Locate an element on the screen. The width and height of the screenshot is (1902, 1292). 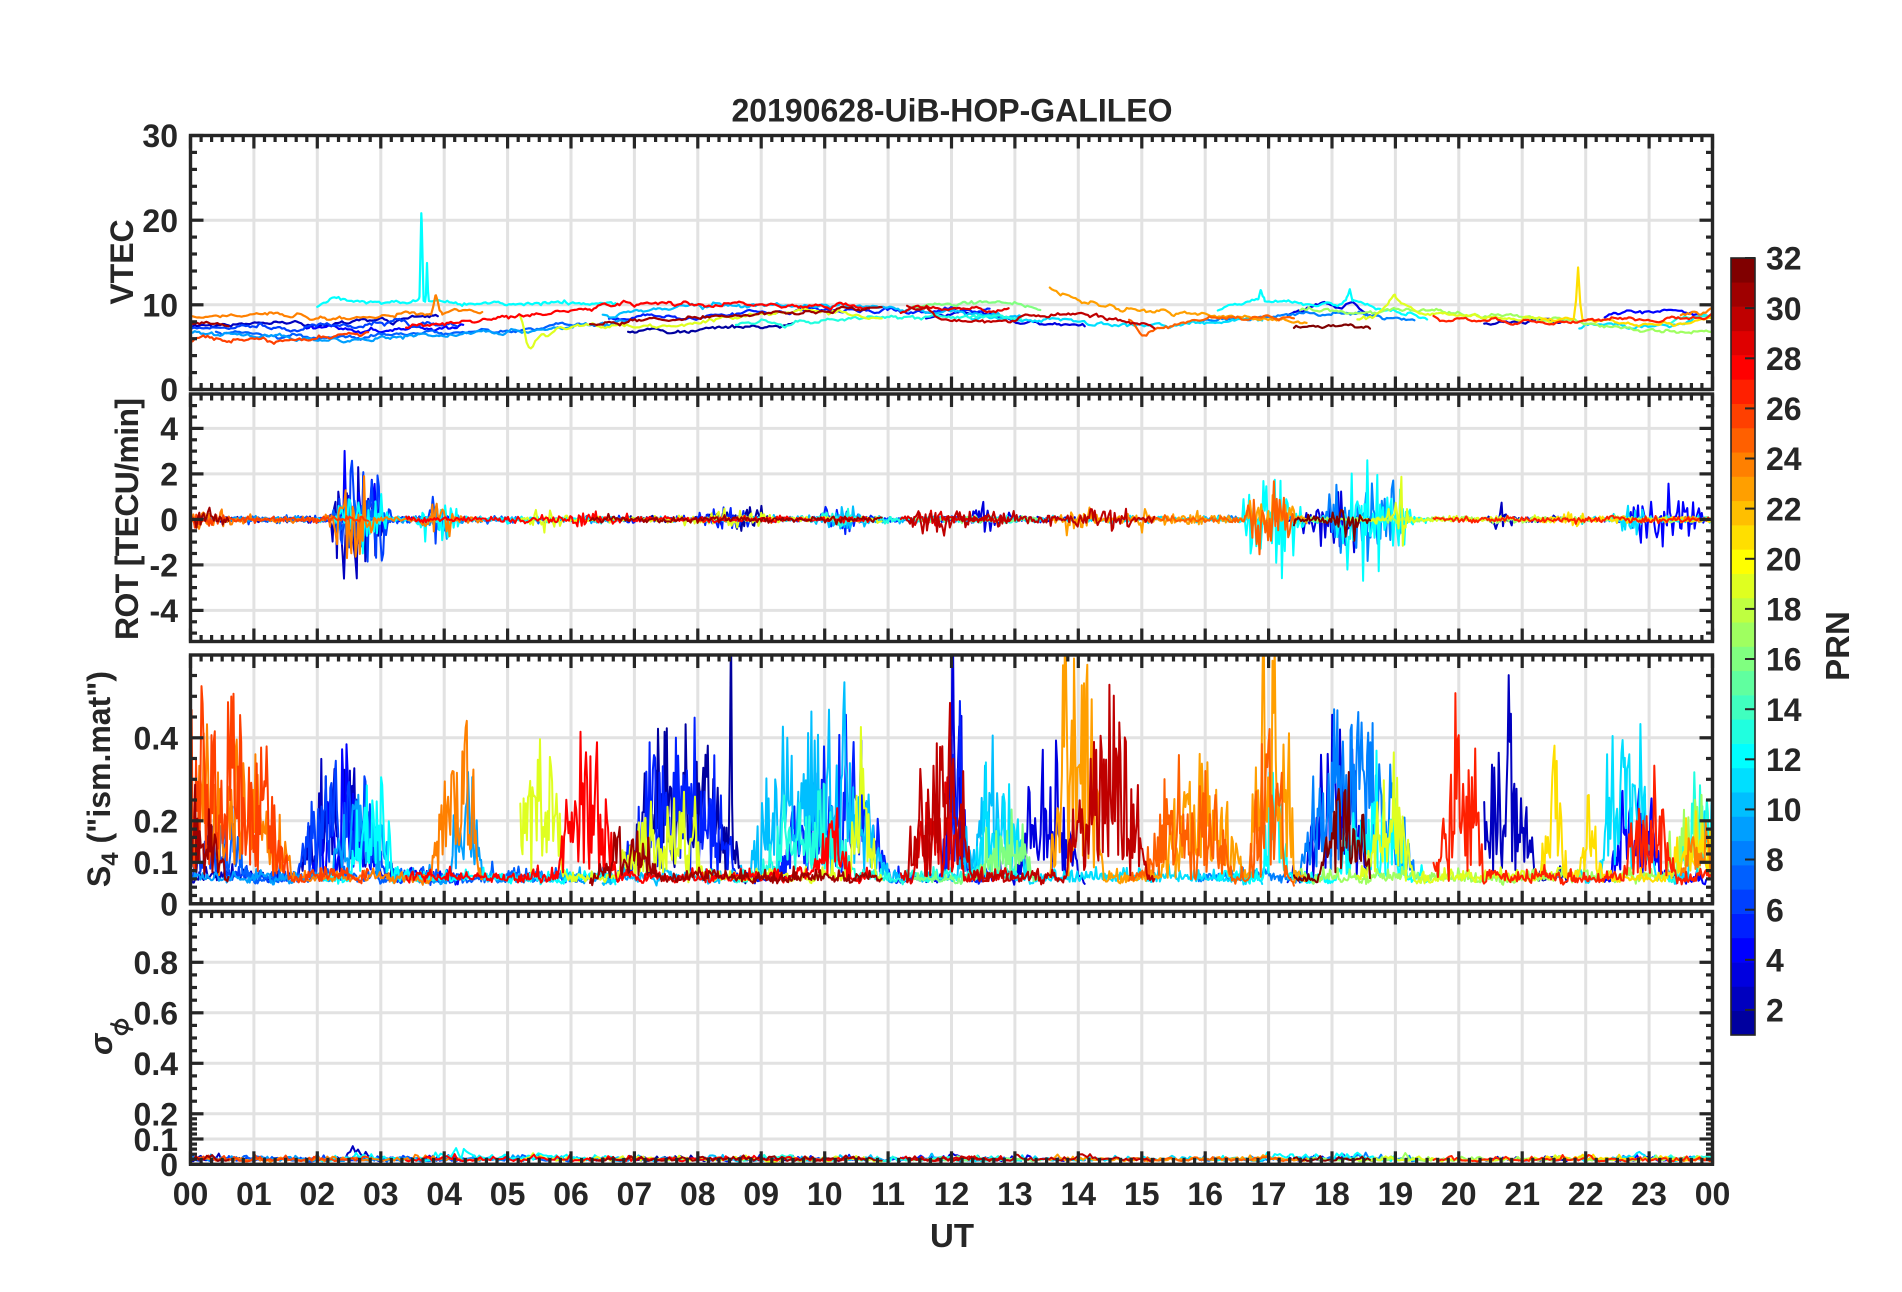
svg-text: 15 is located at coordinates (1142, 1194).